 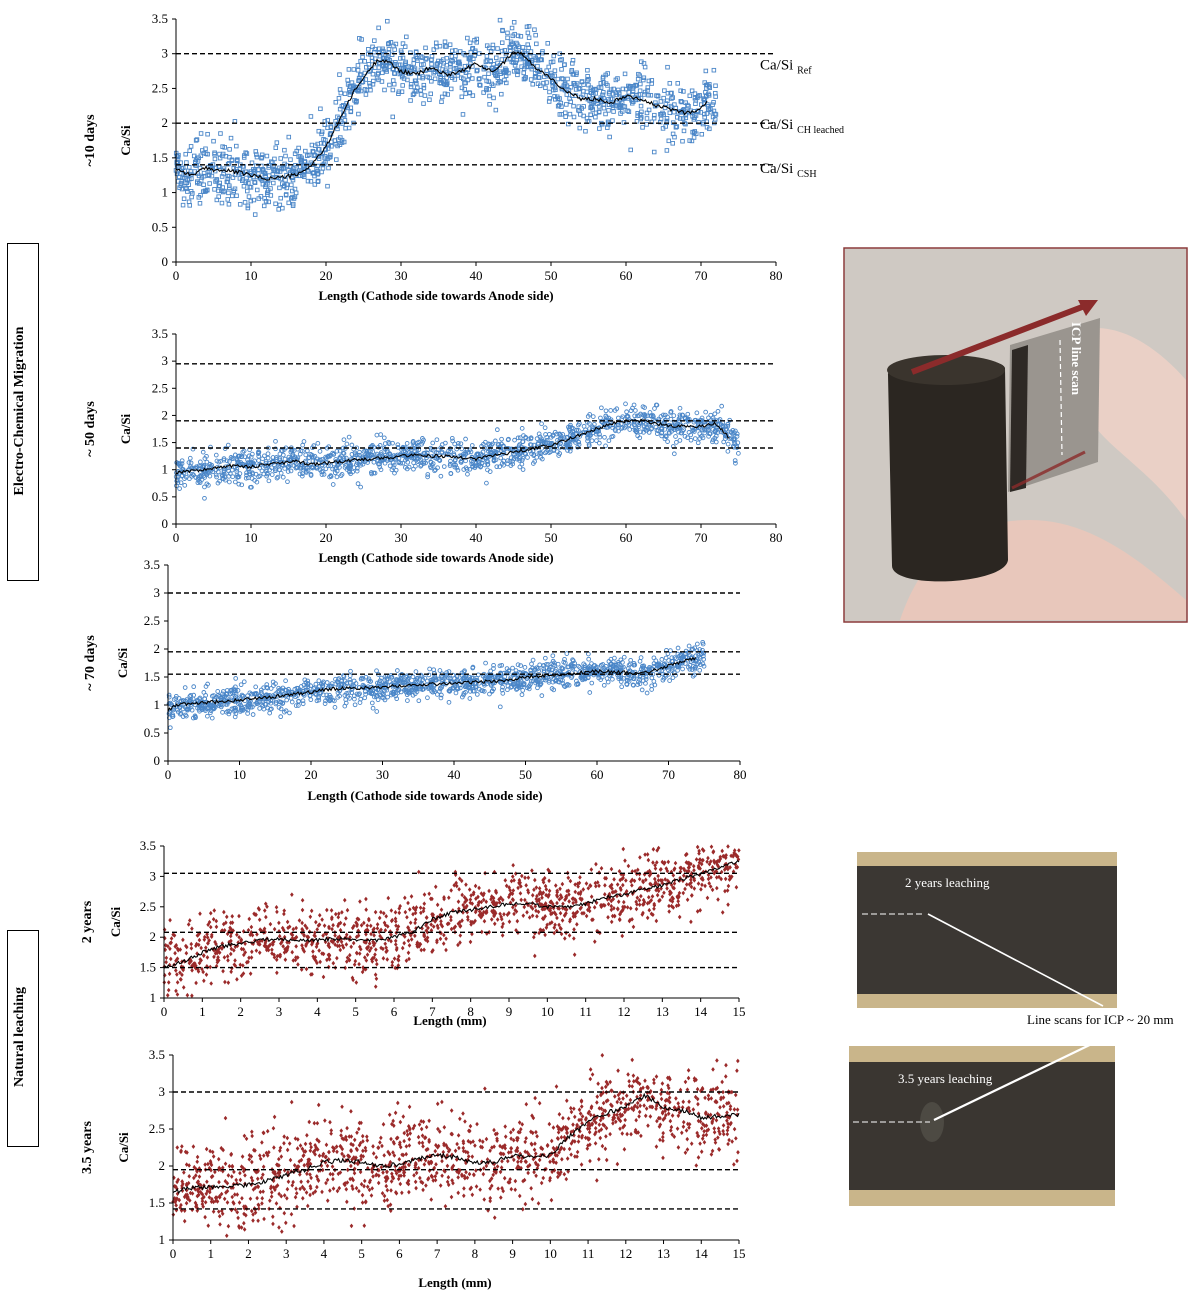 What do you see at coordinates (157, 704) in the screenshot?
I see `y-tick-label: 1` at bounding box center [157, 704].